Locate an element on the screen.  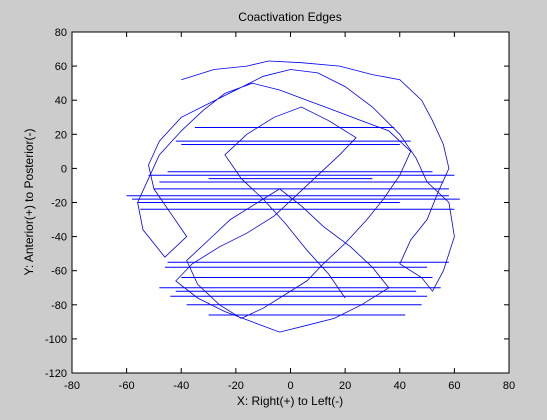
y-tick-label: 60 is located at coordinates (61, 67).